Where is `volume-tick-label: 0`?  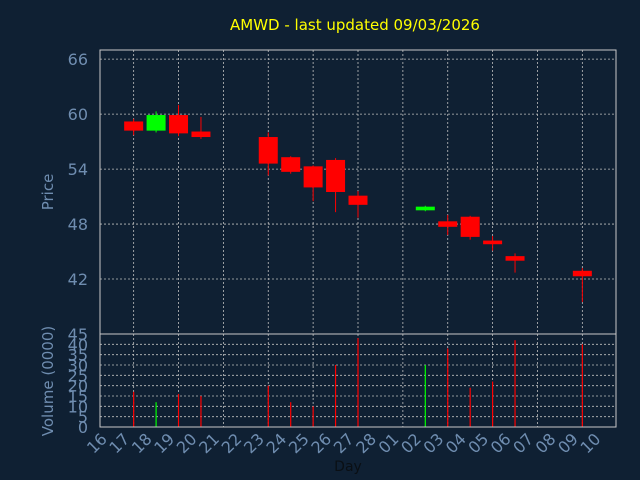 volume-tick-label: 0 is located at coordinates (83, 427).